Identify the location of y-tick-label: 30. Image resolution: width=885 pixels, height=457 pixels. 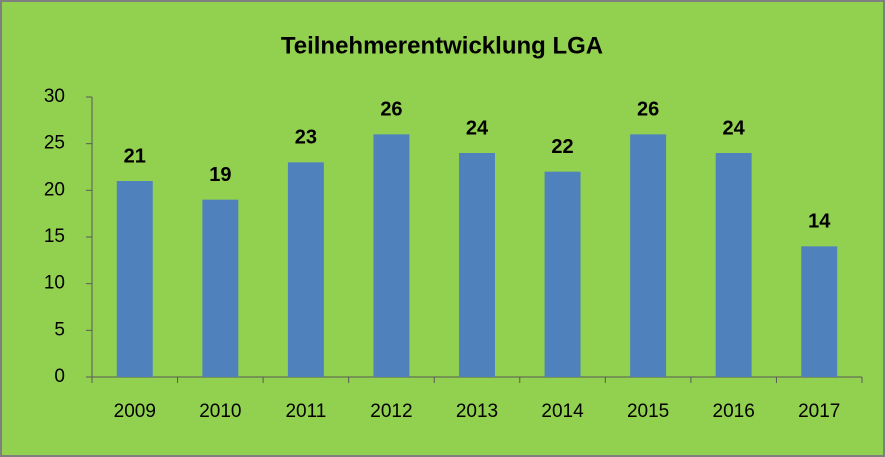
(54, 96).